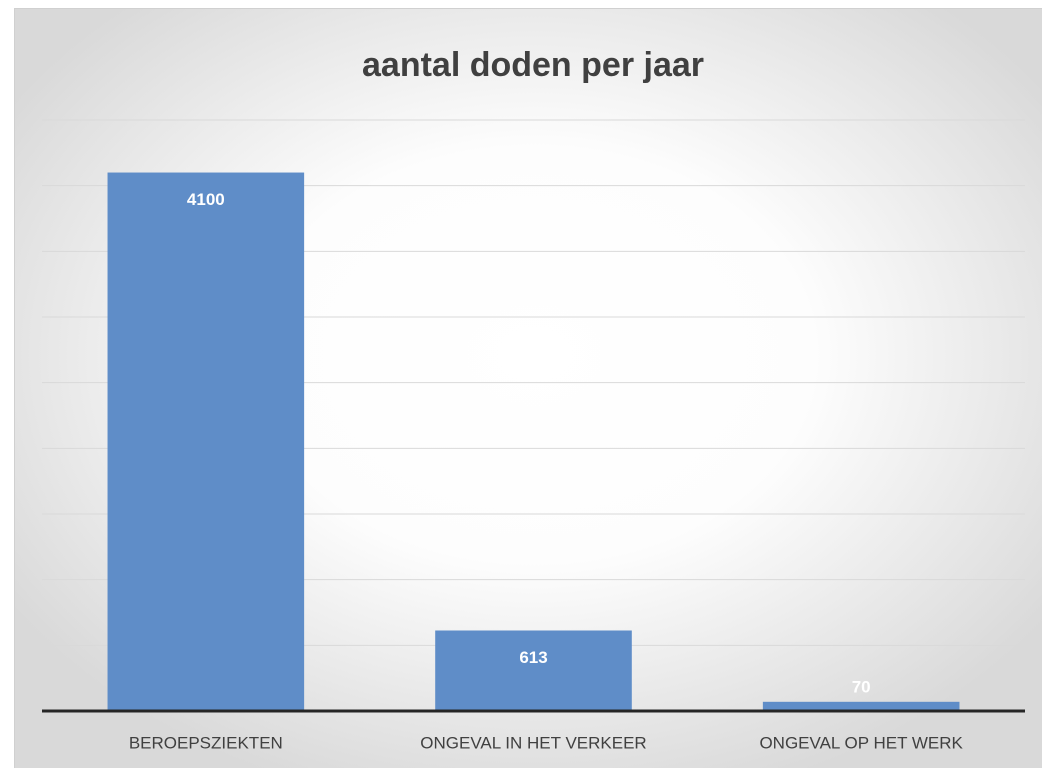  I want to click on x-tick-label: ONGEVAL IN HET VERKEER, so click(533, 742).